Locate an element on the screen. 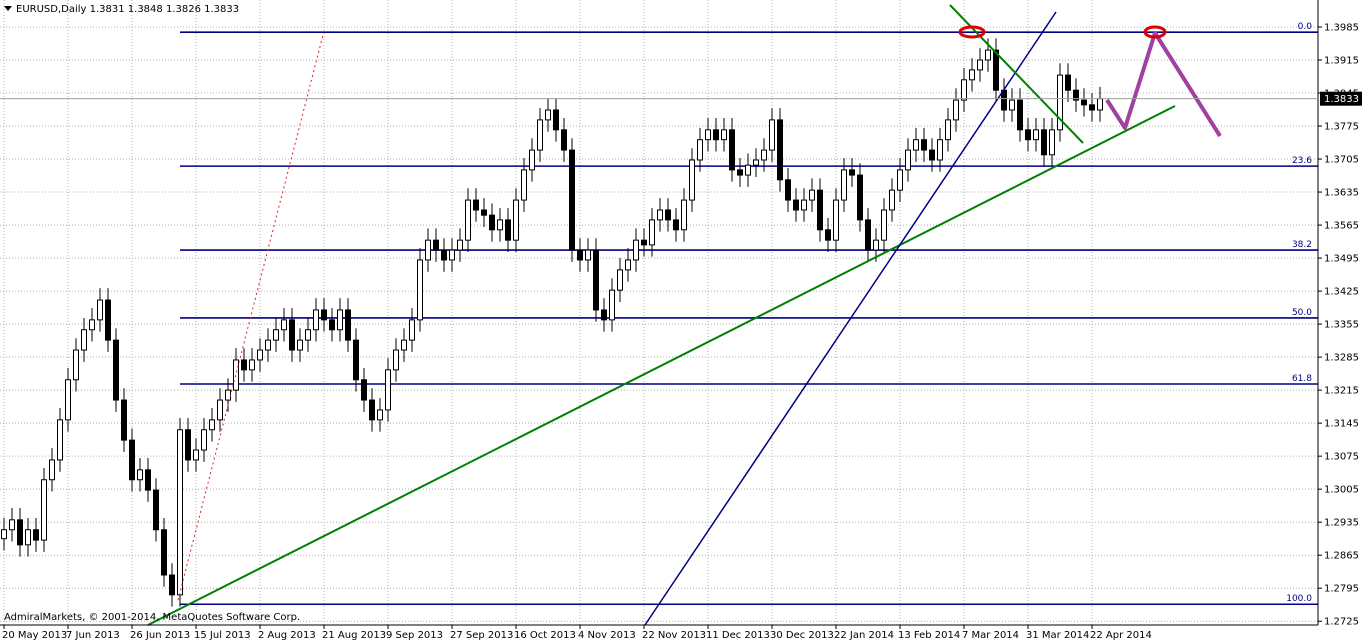  x-tick-label: 2 Aug 2013 is located at coordinates (287, 635).